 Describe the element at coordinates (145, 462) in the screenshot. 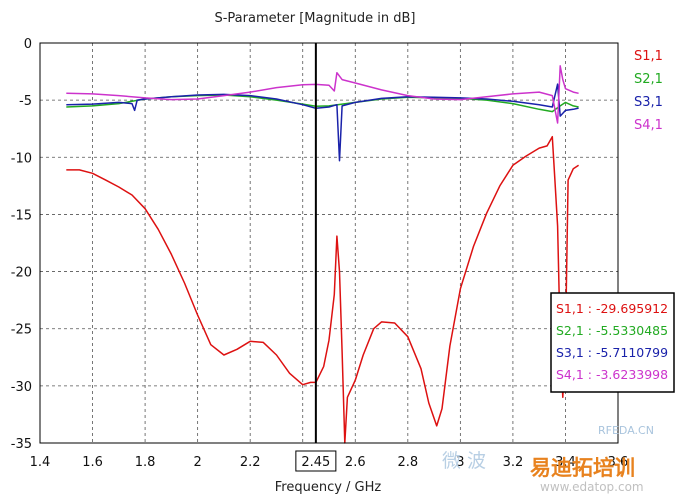

I see `x-tick-label: 1.8` at that location.